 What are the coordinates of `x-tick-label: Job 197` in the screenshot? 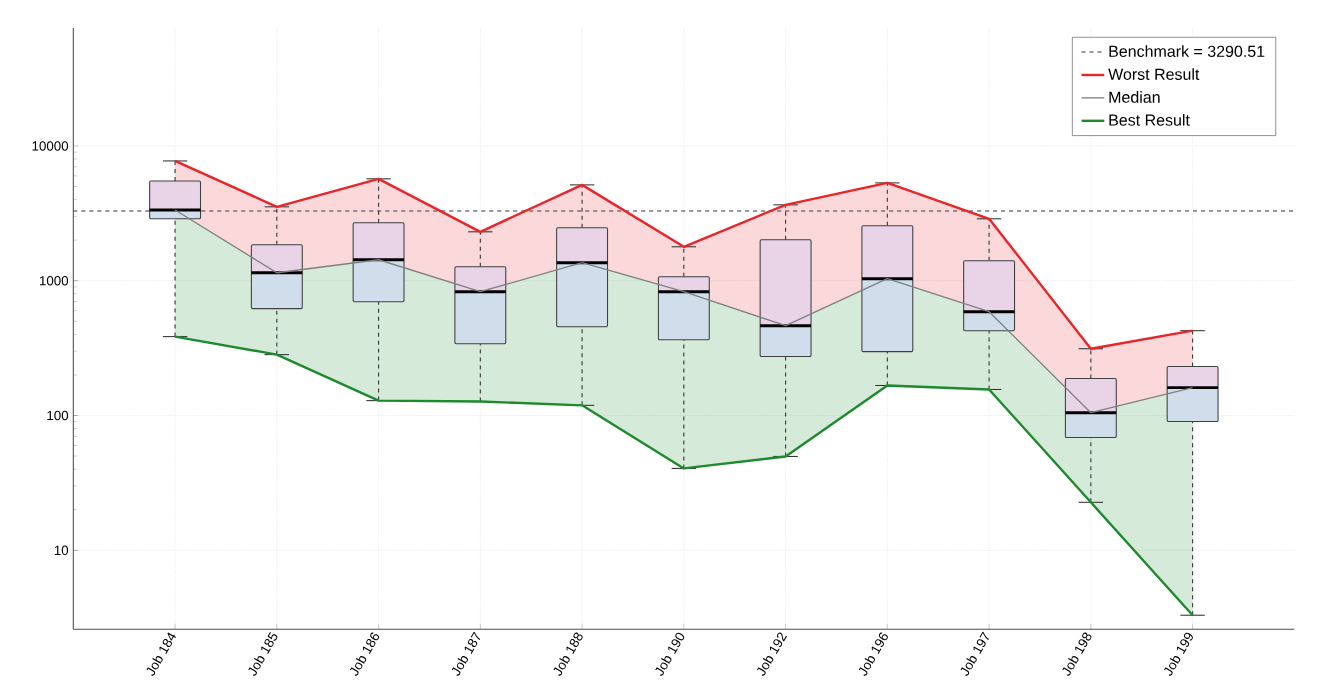 It's located at (974, 653).